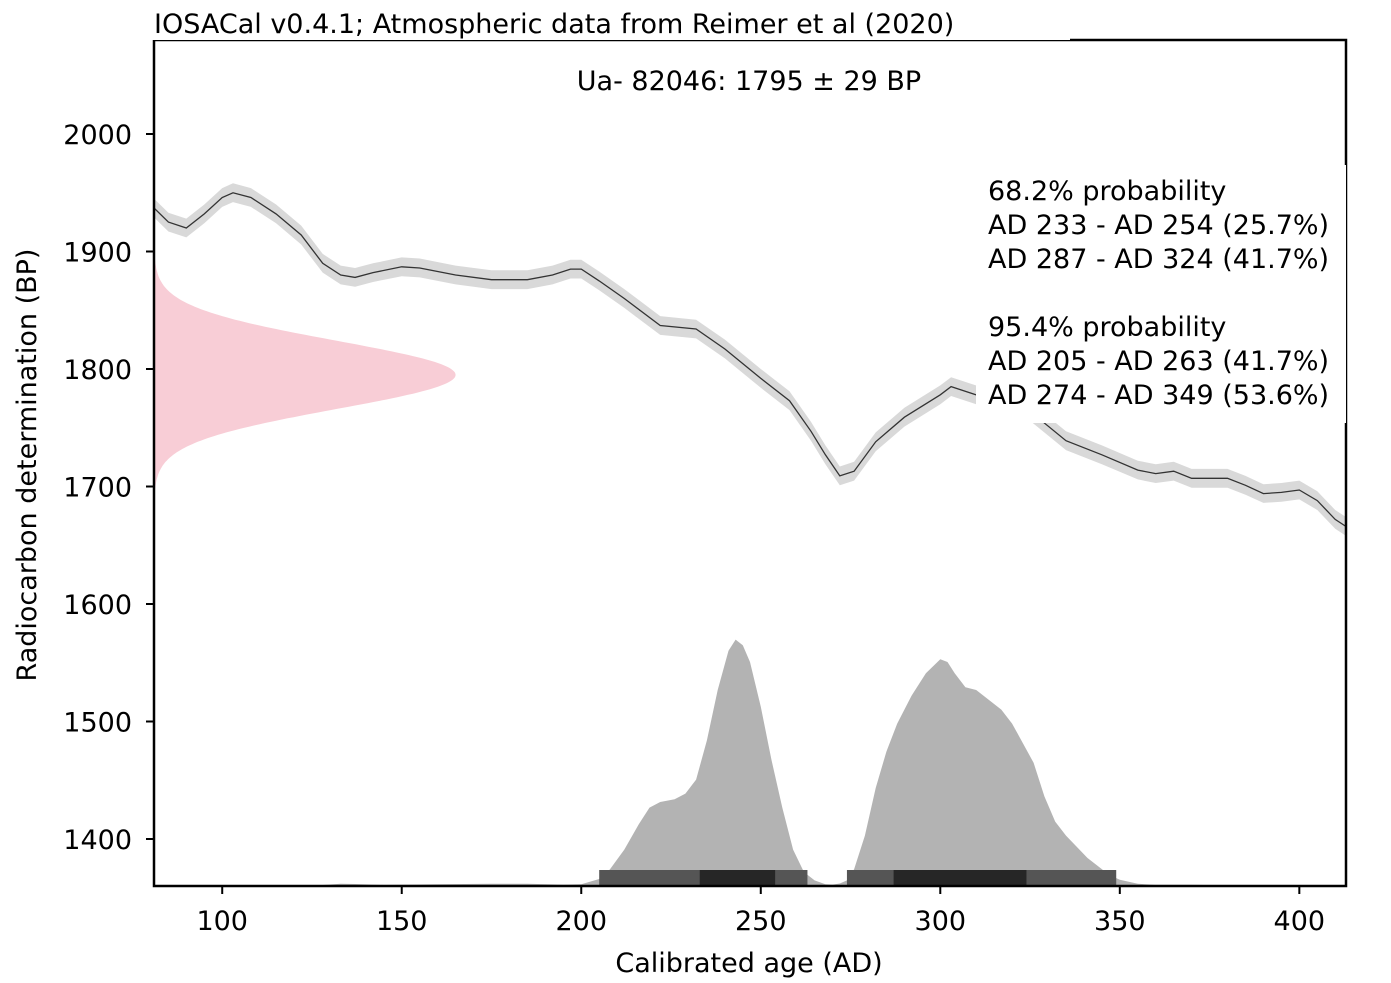 The image size is (1391, 983). What do you see at coordinates (27, 465) in the screenshot?
I see `y-axis-label: Radiocarbon determination (BP)` at bounding box center [27, 465].